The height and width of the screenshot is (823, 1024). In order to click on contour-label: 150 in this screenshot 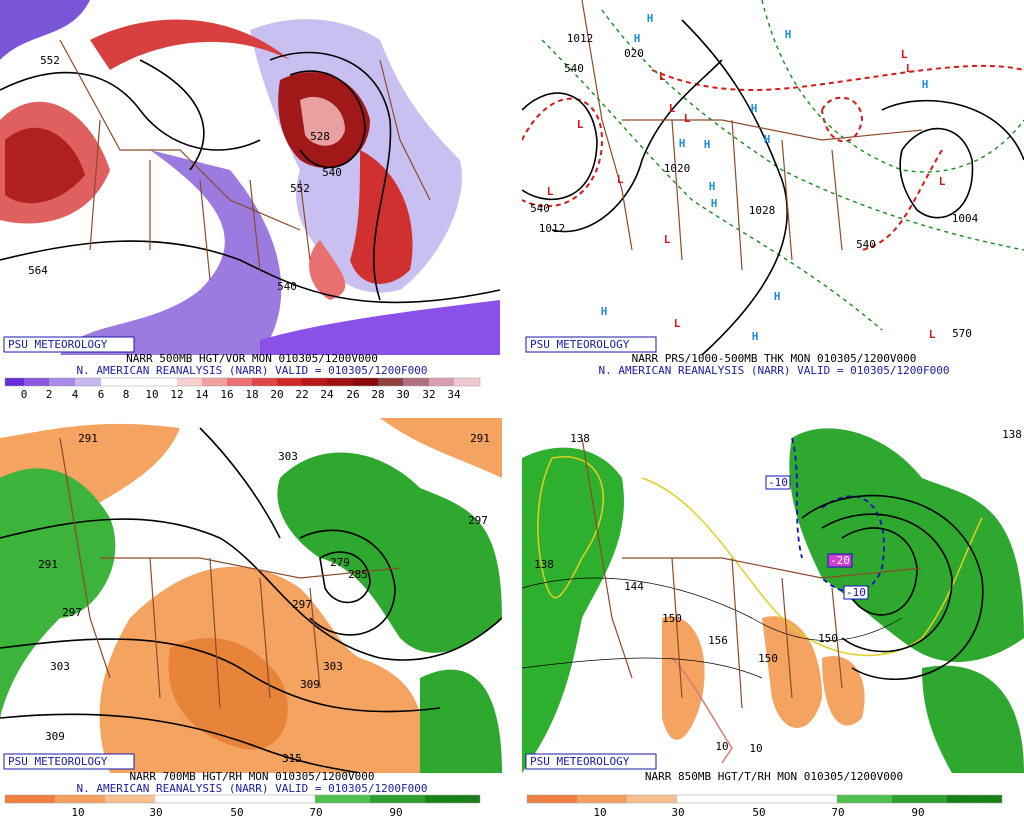, I will do `click(768, 658)`.